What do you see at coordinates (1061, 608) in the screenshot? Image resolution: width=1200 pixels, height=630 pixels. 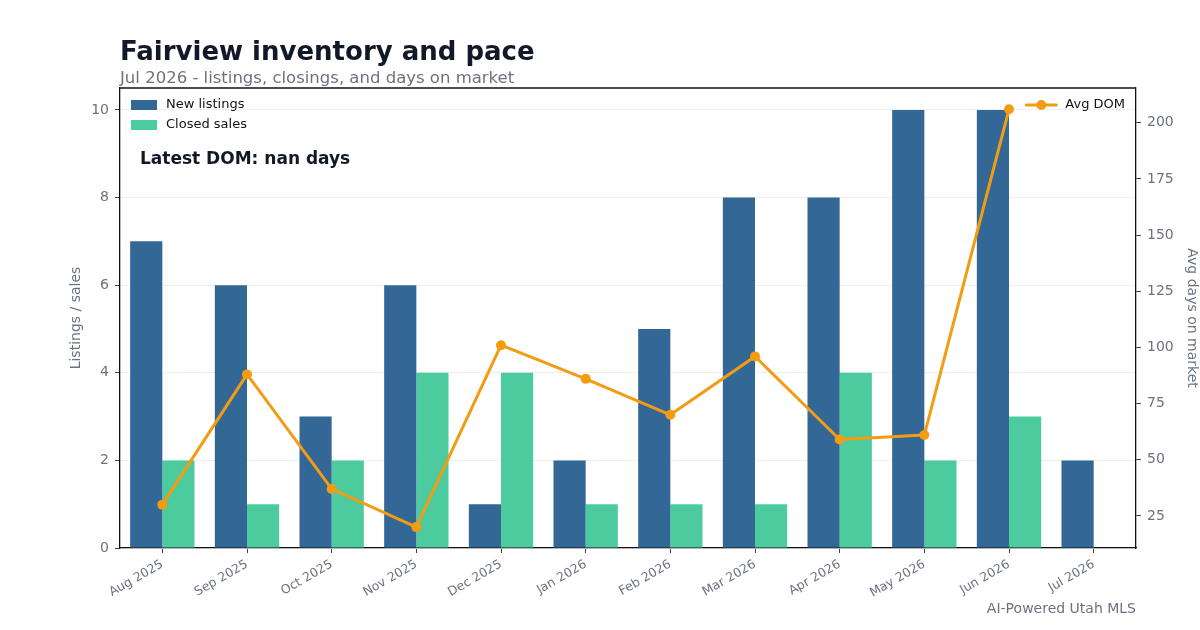 I see `text: AI-Powered Utah MLS` at bounding box center [1061, 608].